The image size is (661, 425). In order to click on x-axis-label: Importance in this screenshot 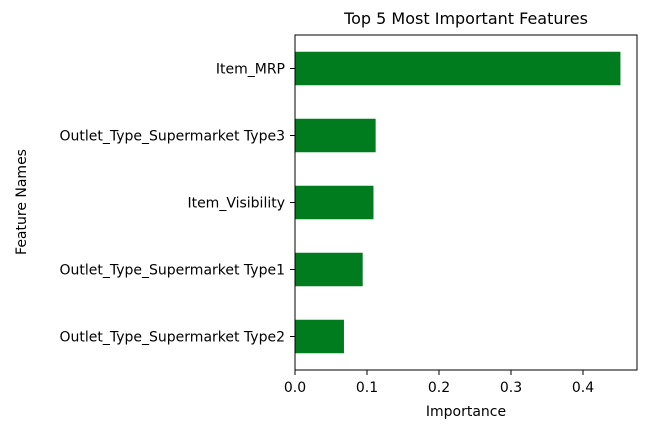, I will do `click(466, 412)`.